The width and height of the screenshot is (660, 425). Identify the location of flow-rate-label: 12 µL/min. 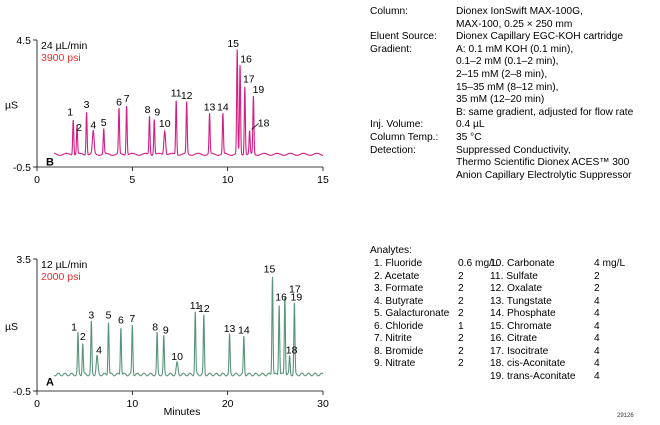
(64, 265).